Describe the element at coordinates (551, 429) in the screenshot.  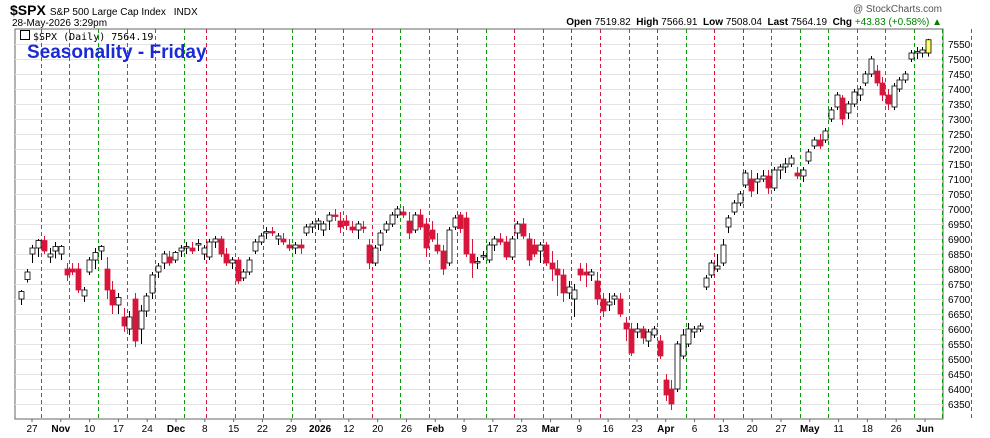
I see `x-tick-label: Mar` at that location.